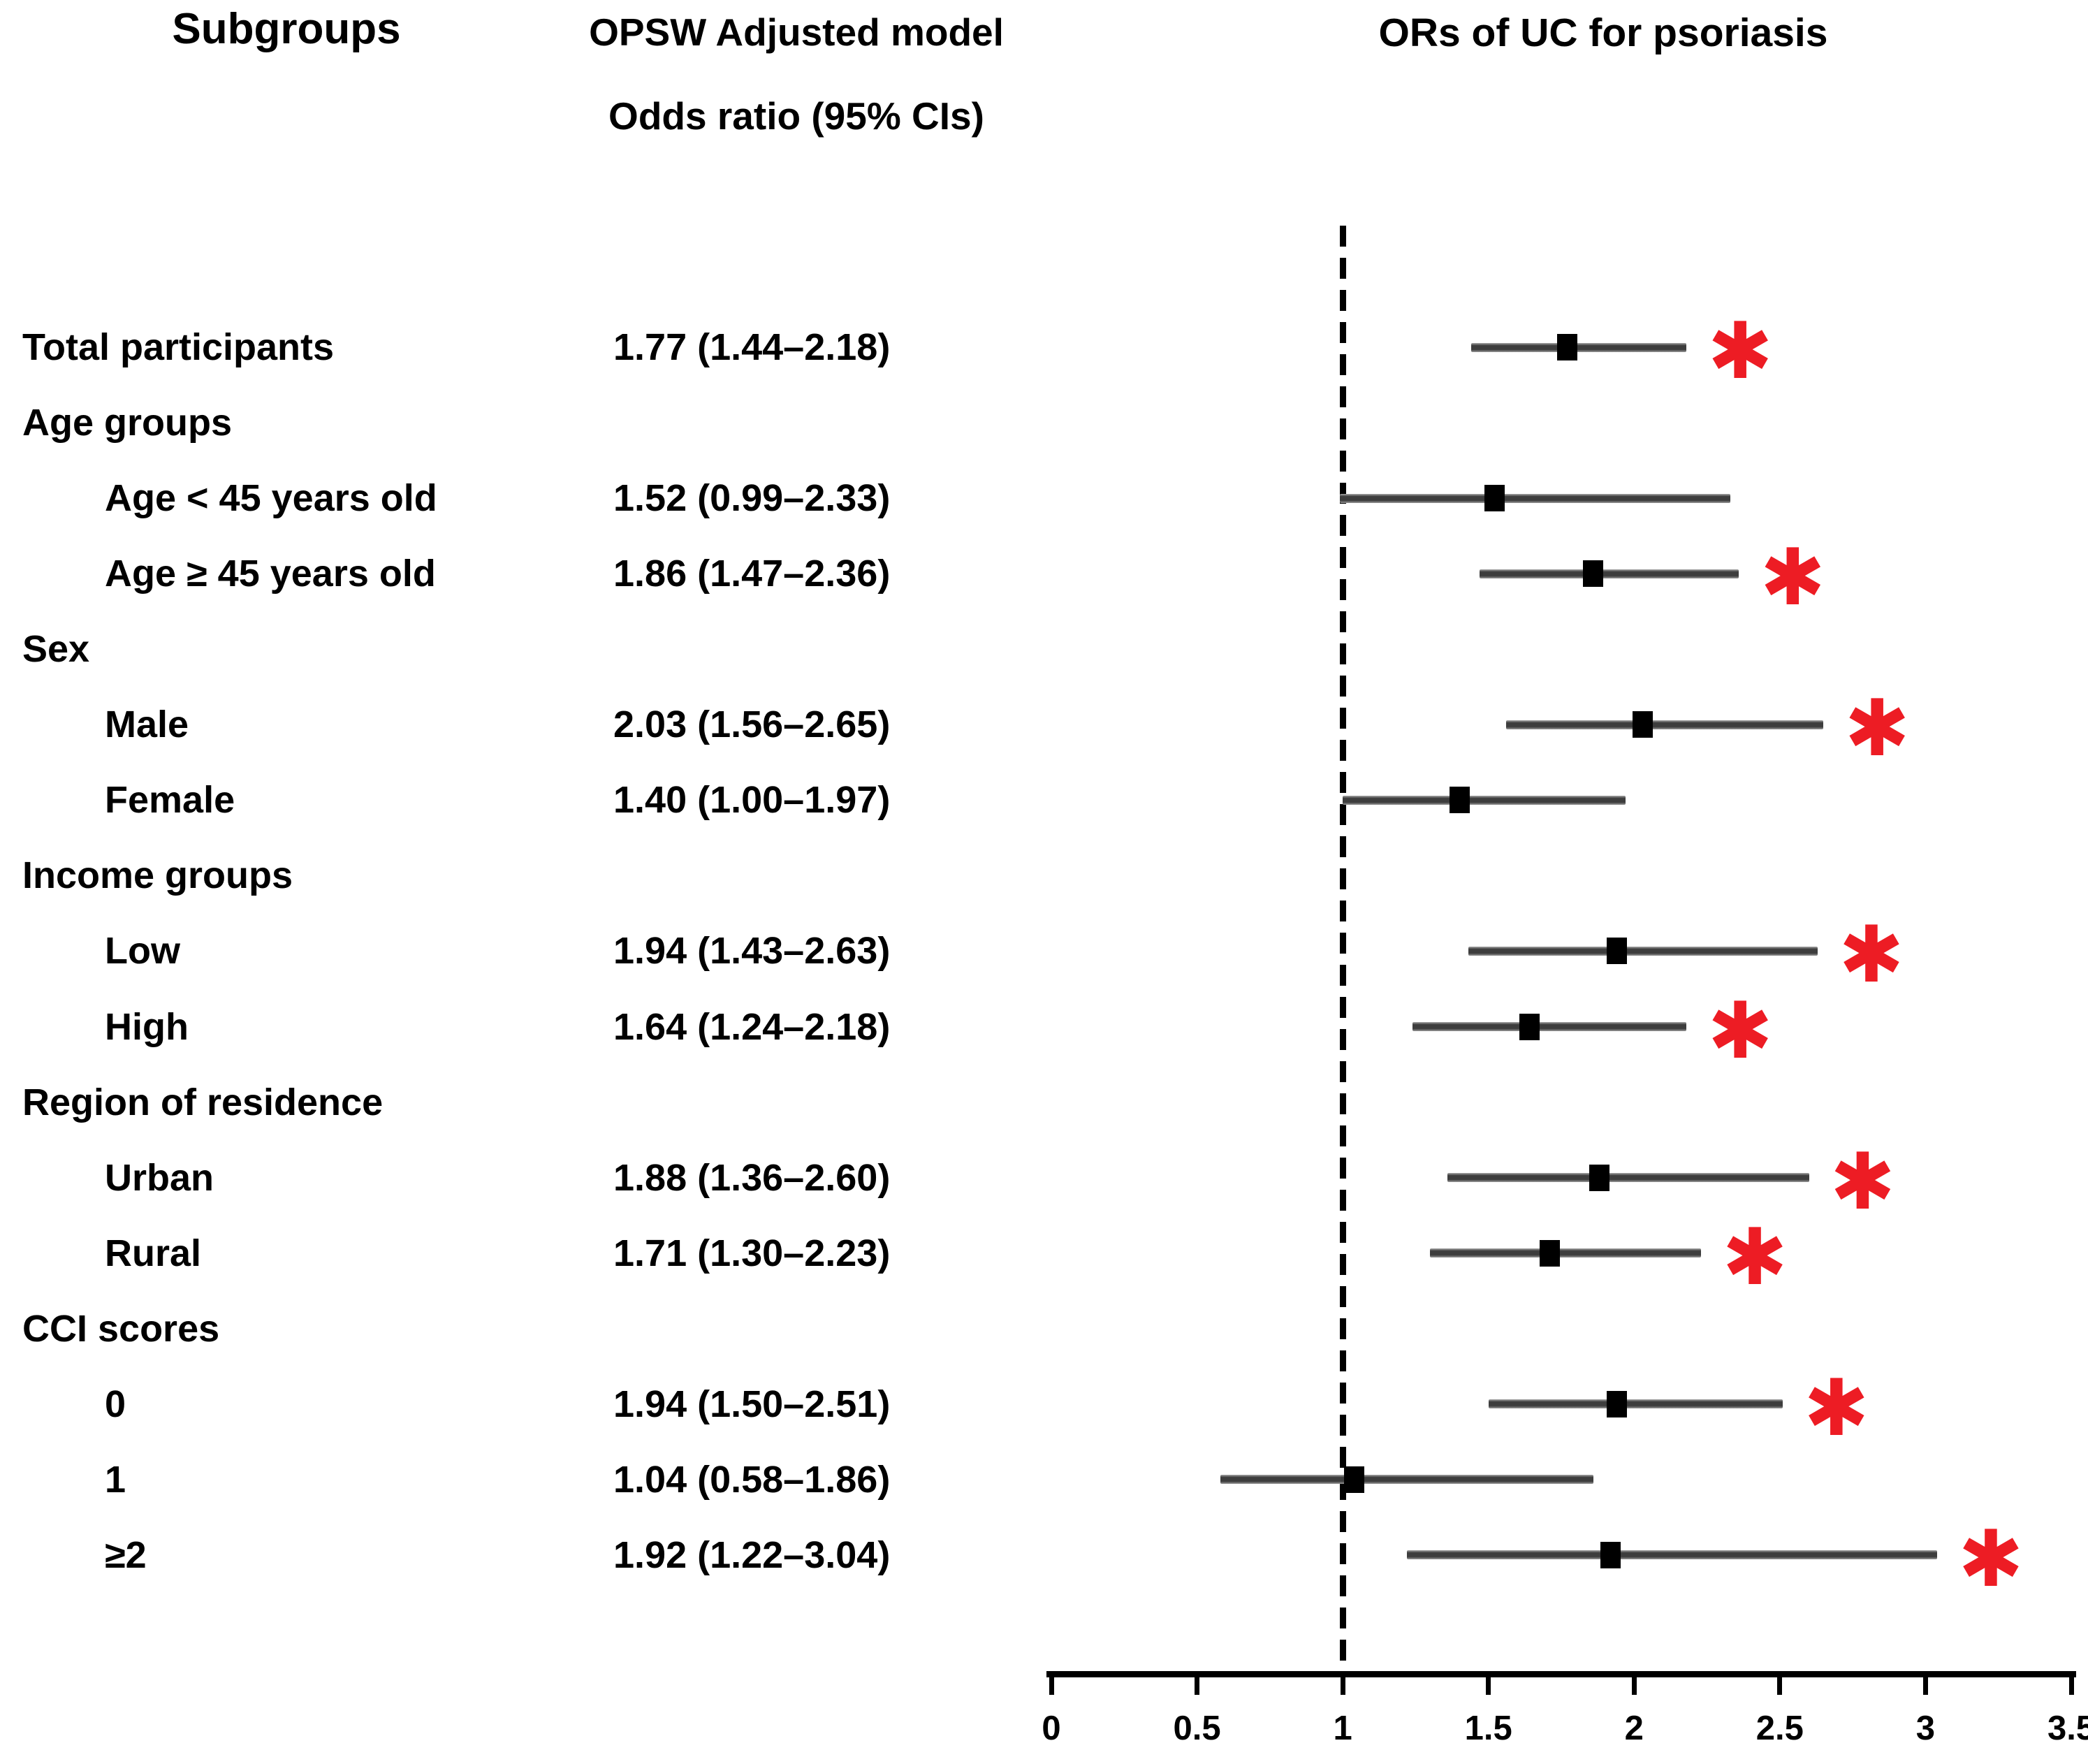  What do you see at coordinates (1197, 1728) in the screenshot?
I see `axis-tick-label: 0.5` at bounding box center [1197, 1728].